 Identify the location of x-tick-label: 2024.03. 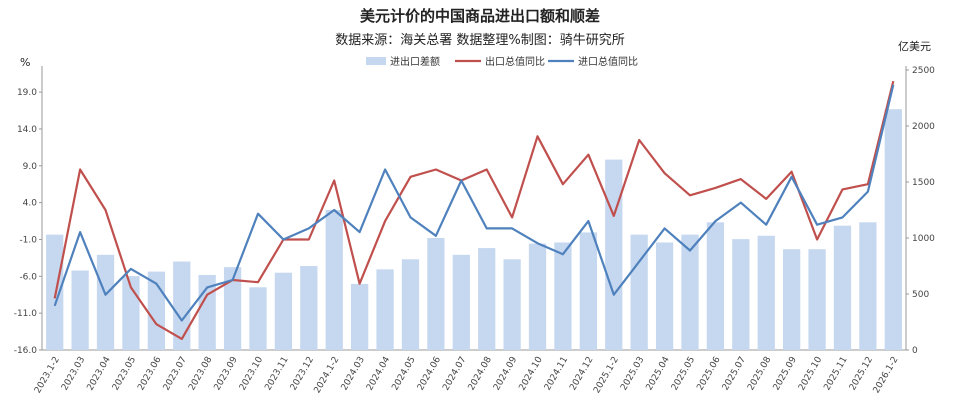
(353, 373).